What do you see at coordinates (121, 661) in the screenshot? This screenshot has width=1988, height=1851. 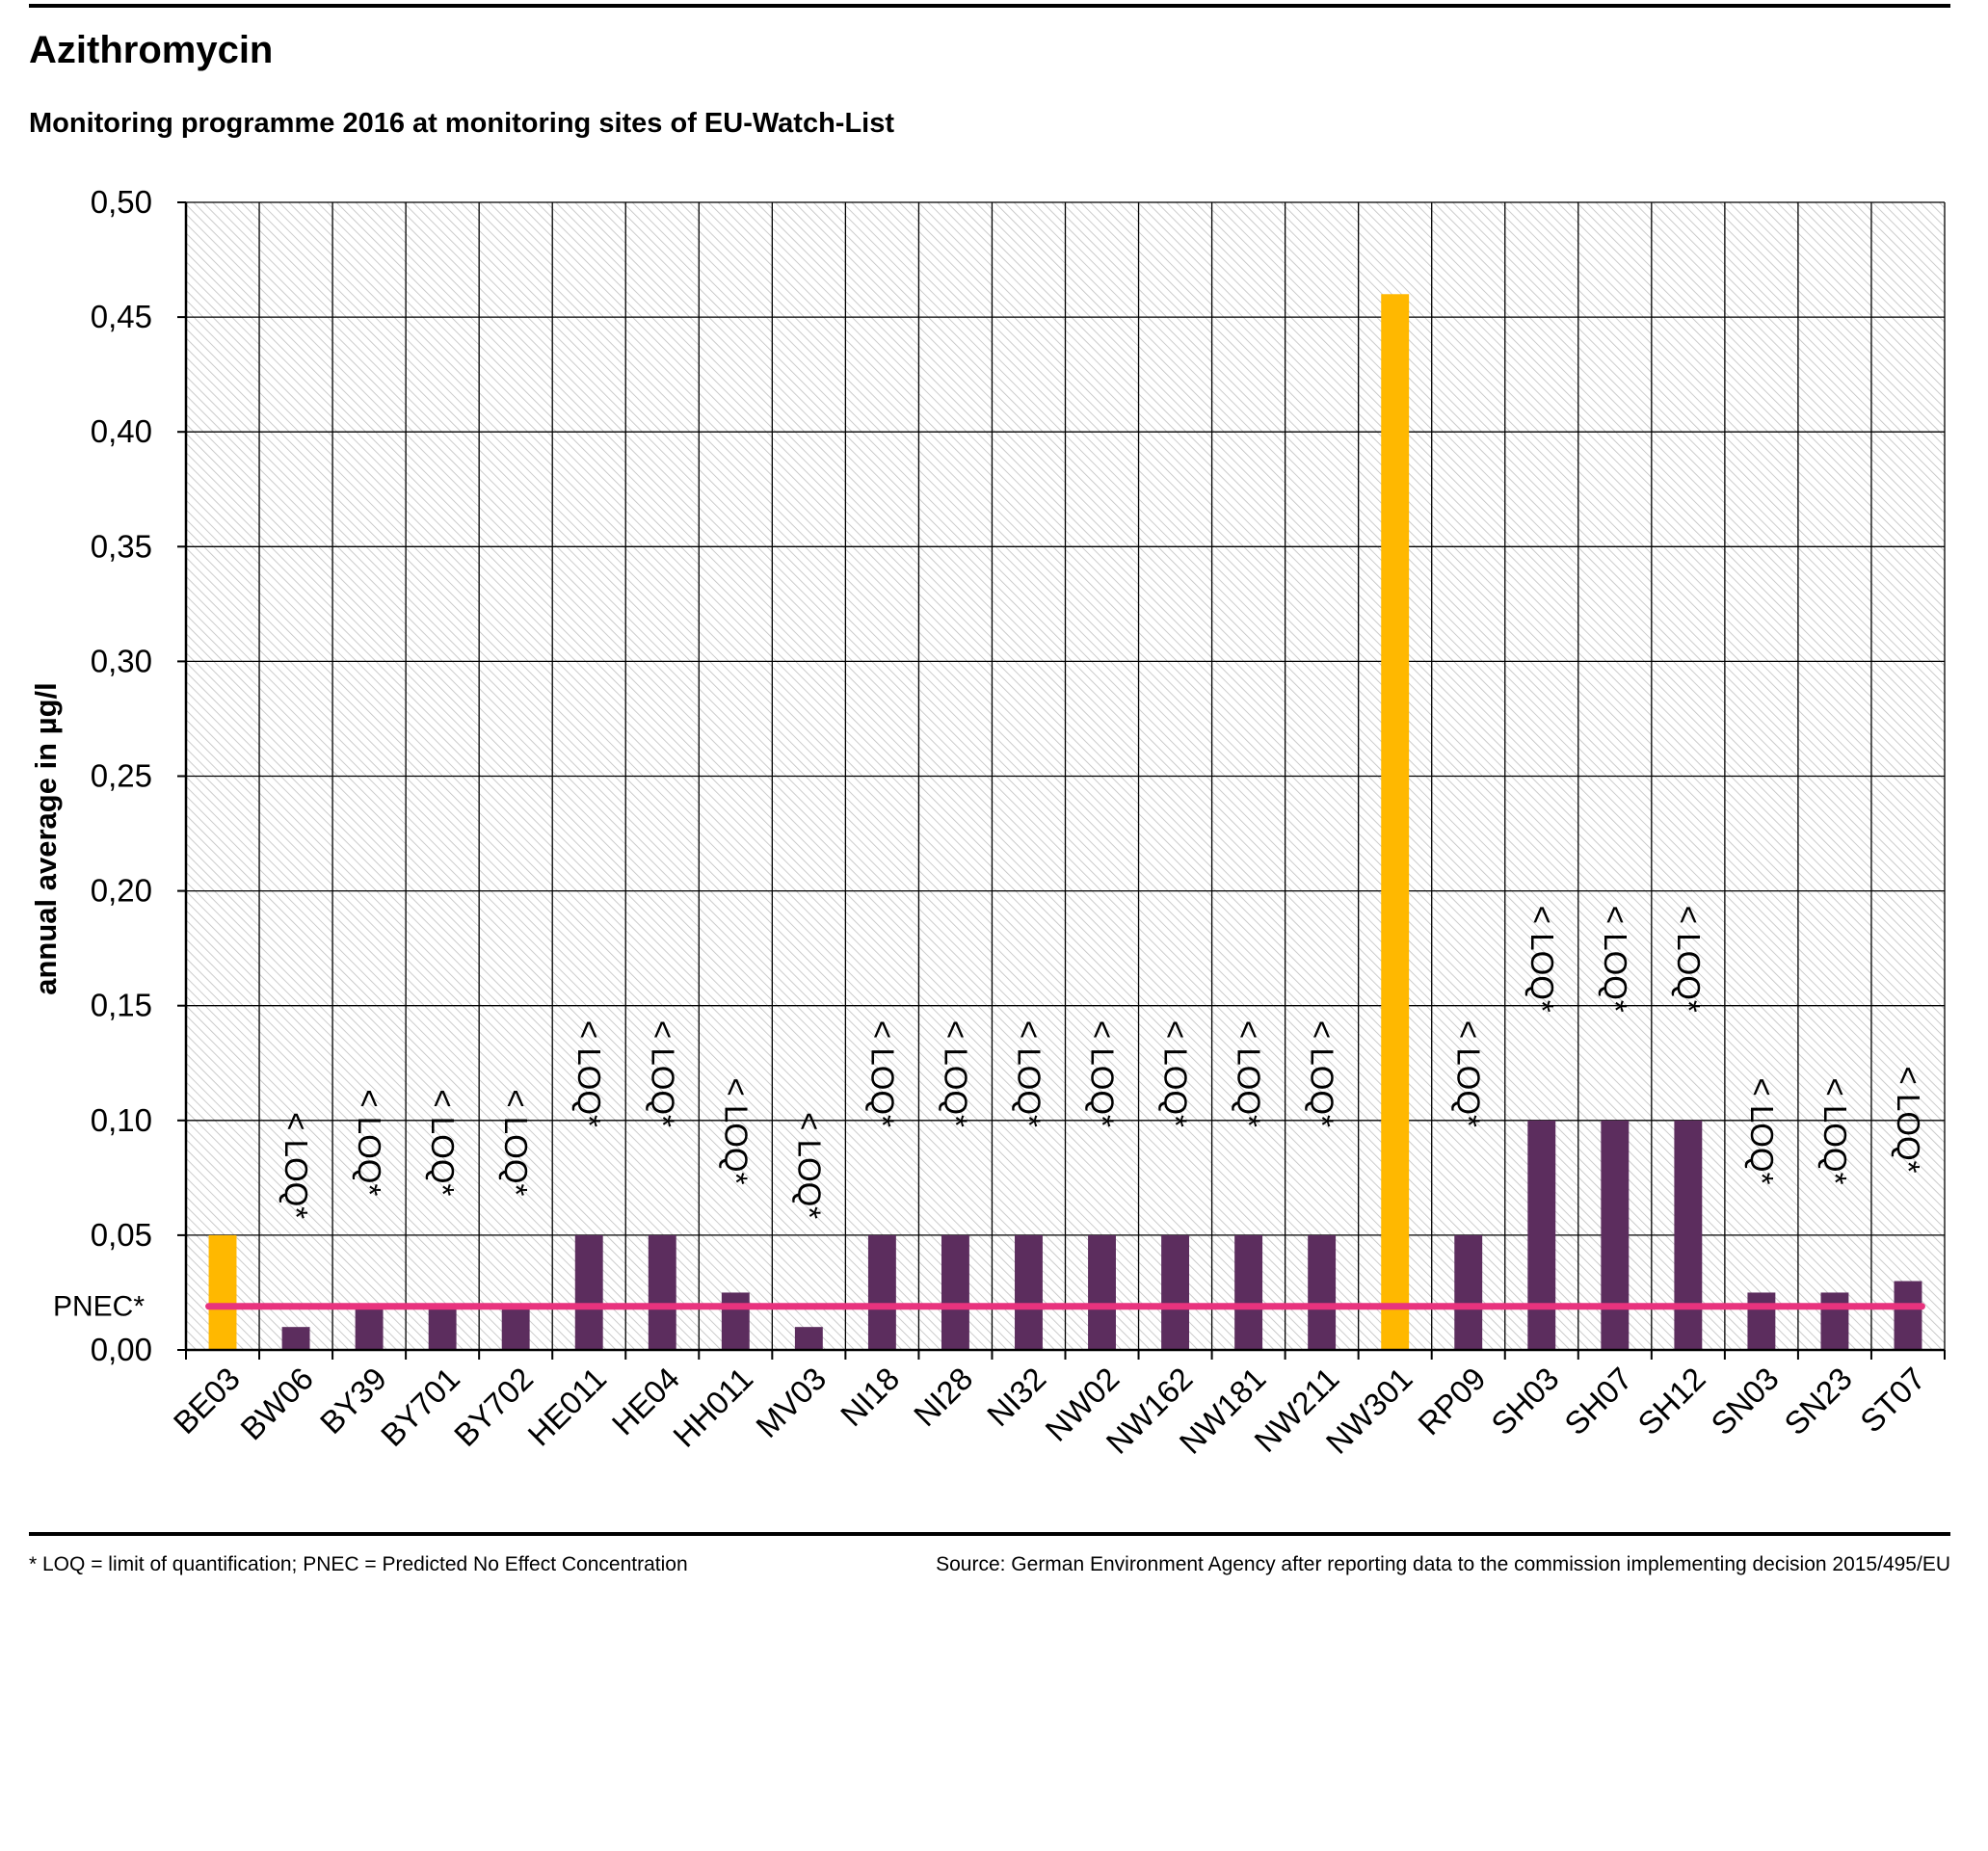 I see `y-tick-label: 0,30` at bounding box center [121, 661].